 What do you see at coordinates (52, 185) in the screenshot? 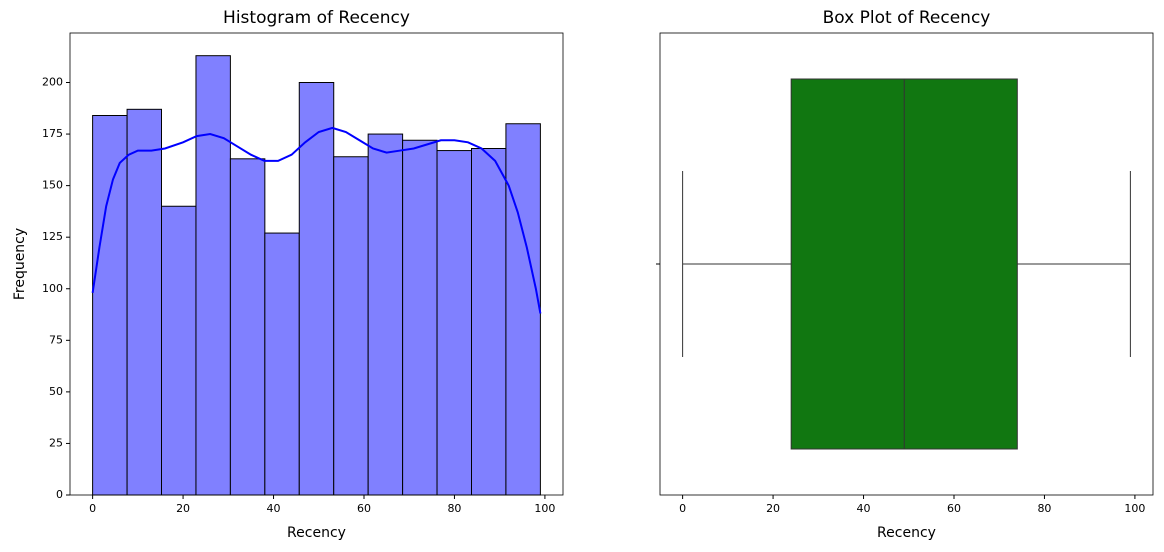
I see `y-tick-label: 150` at bounding box center [52, 185].